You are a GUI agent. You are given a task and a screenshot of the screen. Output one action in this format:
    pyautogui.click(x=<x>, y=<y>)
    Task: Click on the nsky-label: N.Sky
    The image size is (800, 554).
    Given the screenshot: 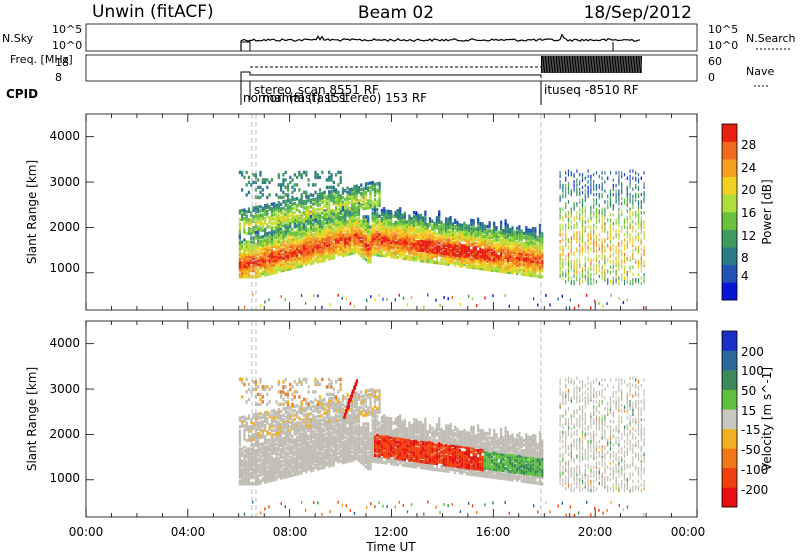 What is the action you would take?
    pyautogui.click(x=18, y=38)
    